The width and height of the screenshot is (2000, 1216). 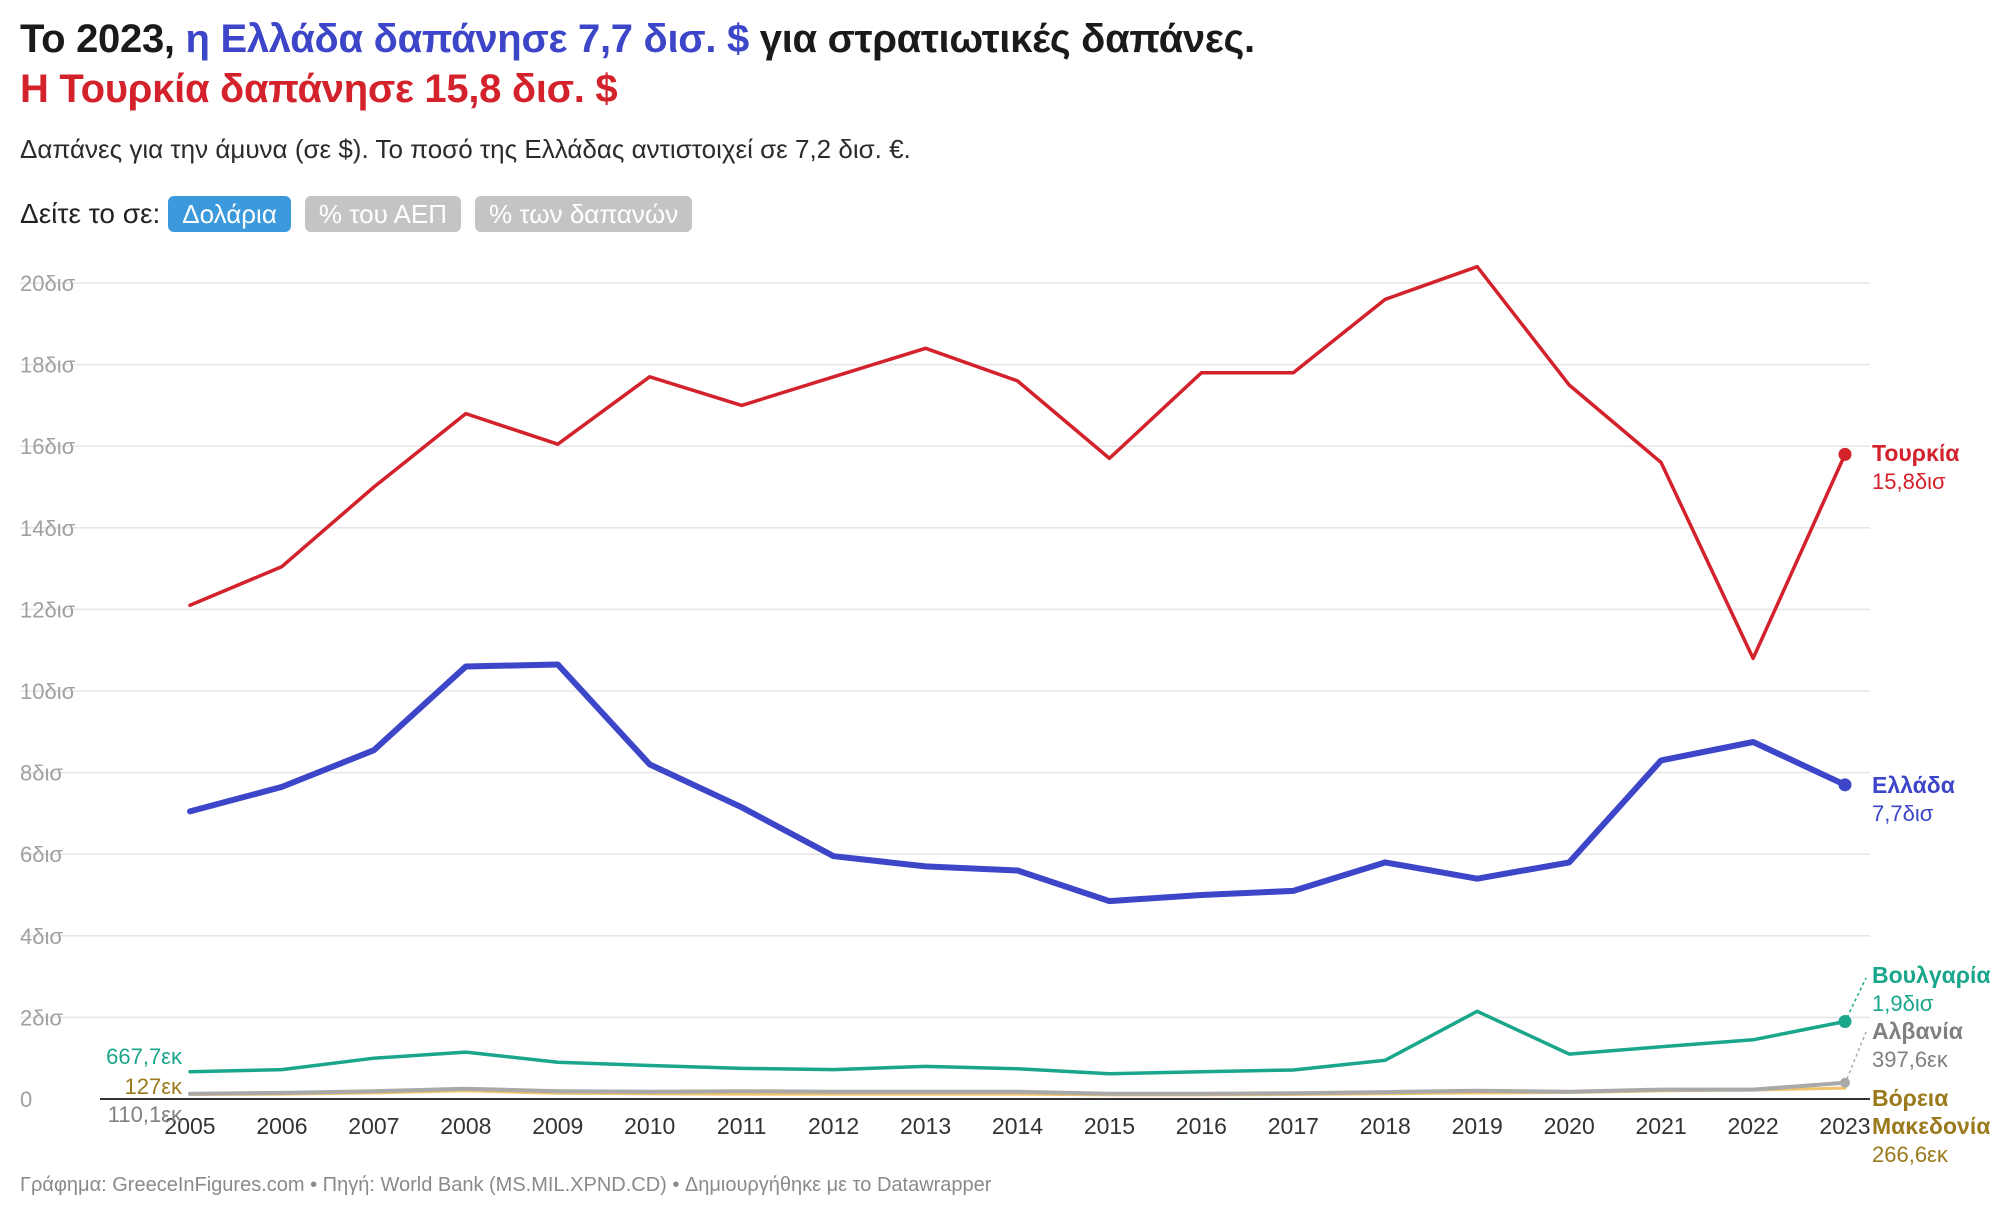 I want to click on x-tick-label: 2011, so click(x=741, y=1126).